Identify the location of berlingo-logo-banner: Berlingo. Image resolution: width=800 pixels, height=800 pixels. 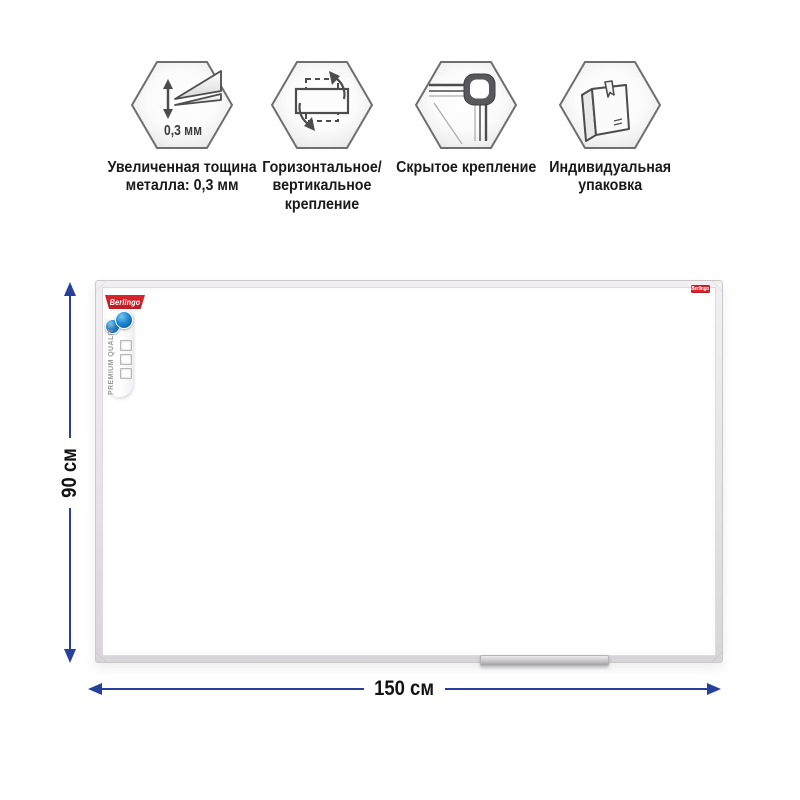
(125, 302).